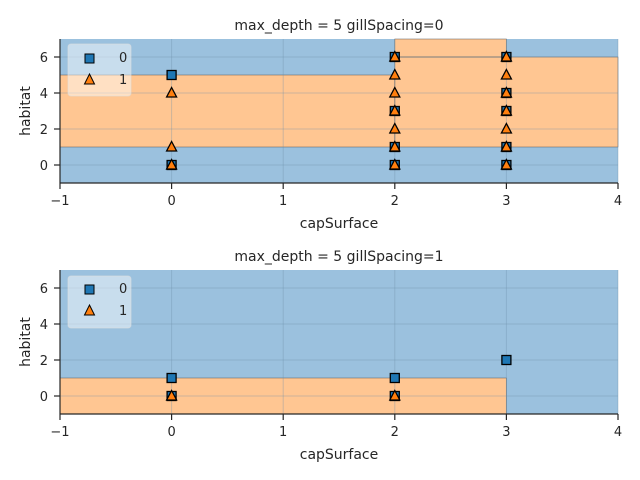 Image resolution: width=640 pixels, height=480 pixels. I want to click on chart-top-x-tick-label-4: 3, so click(506, 201).